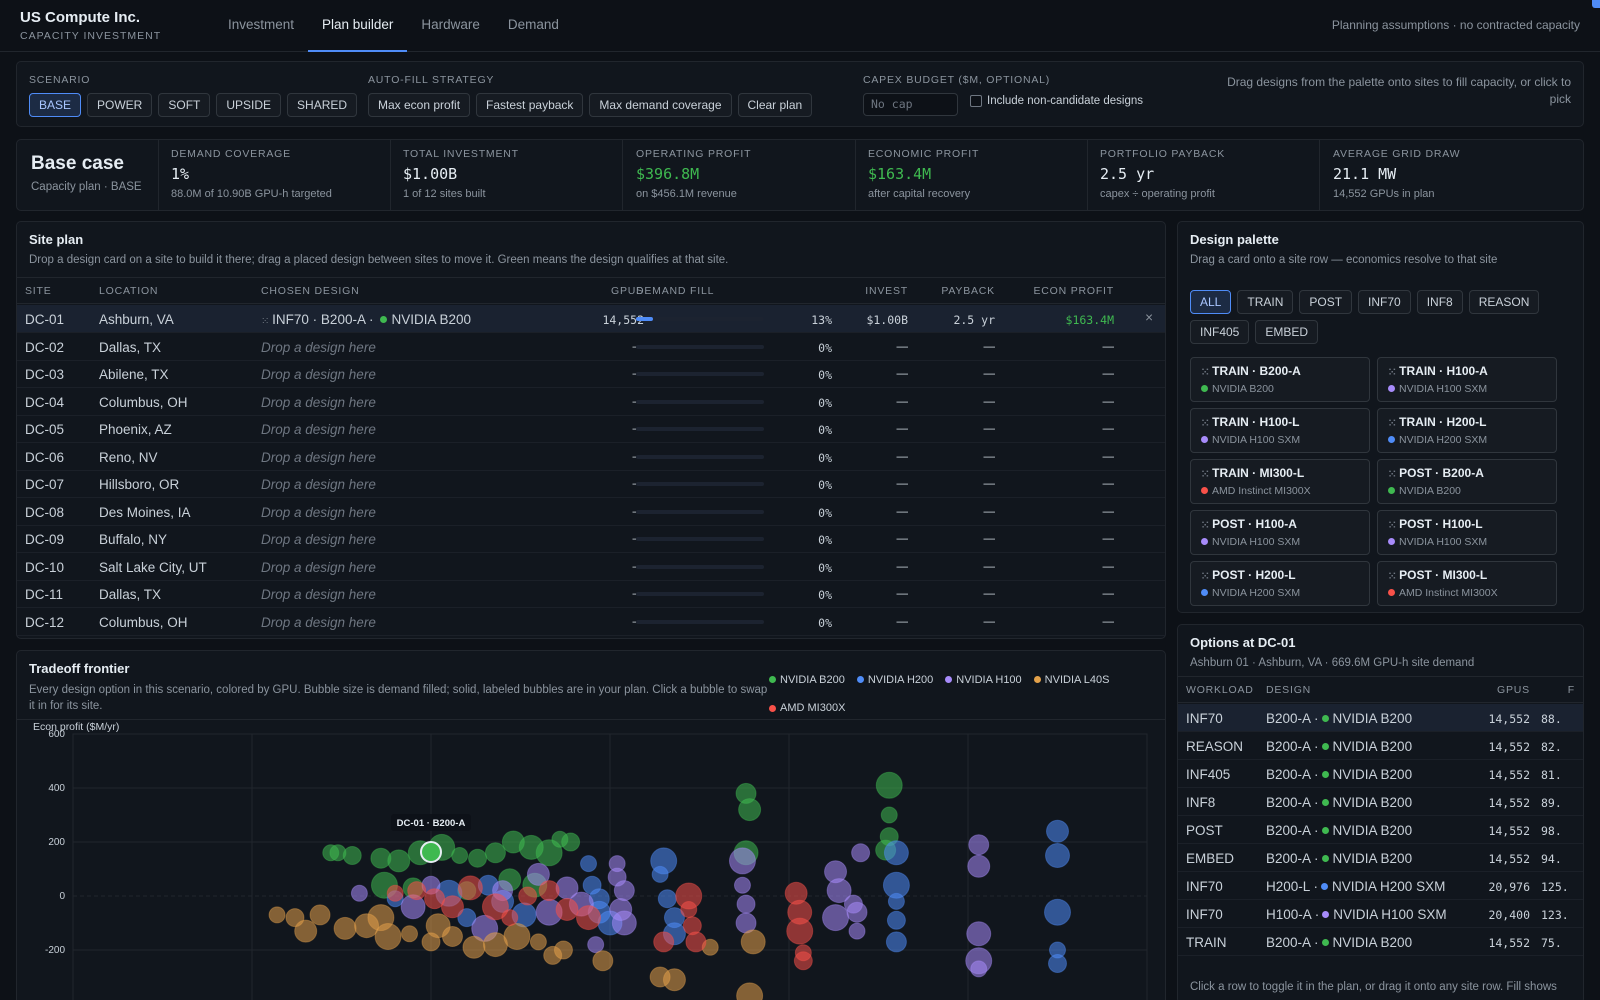  I want to click on fastest-payback-button: Fastest payback, so click(530, 105).